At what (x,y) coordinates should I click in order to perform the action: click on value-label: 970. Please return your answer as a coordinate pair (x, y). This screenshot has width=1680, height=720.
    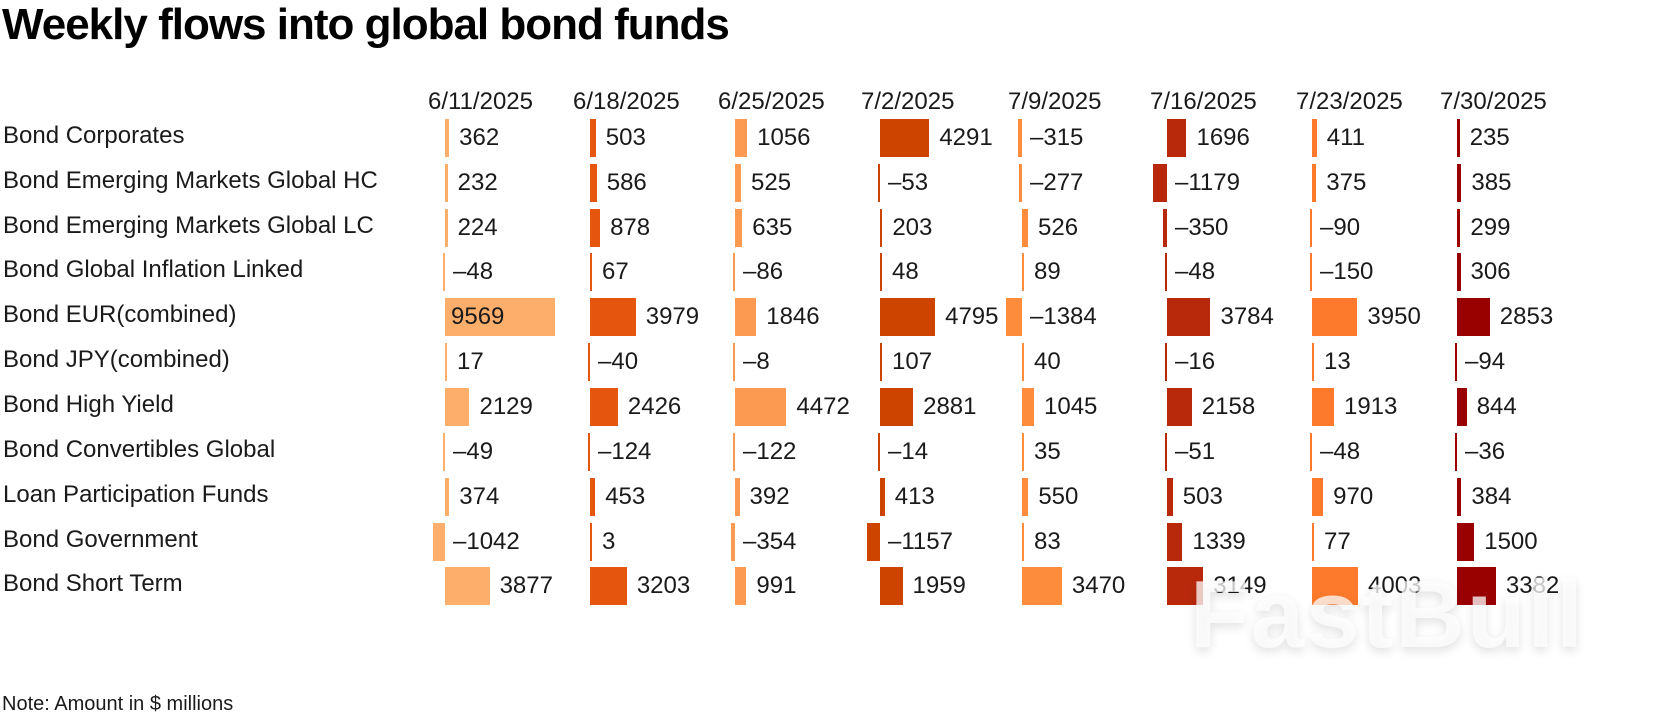
    Looking at the image, I should click on (1353, 496).